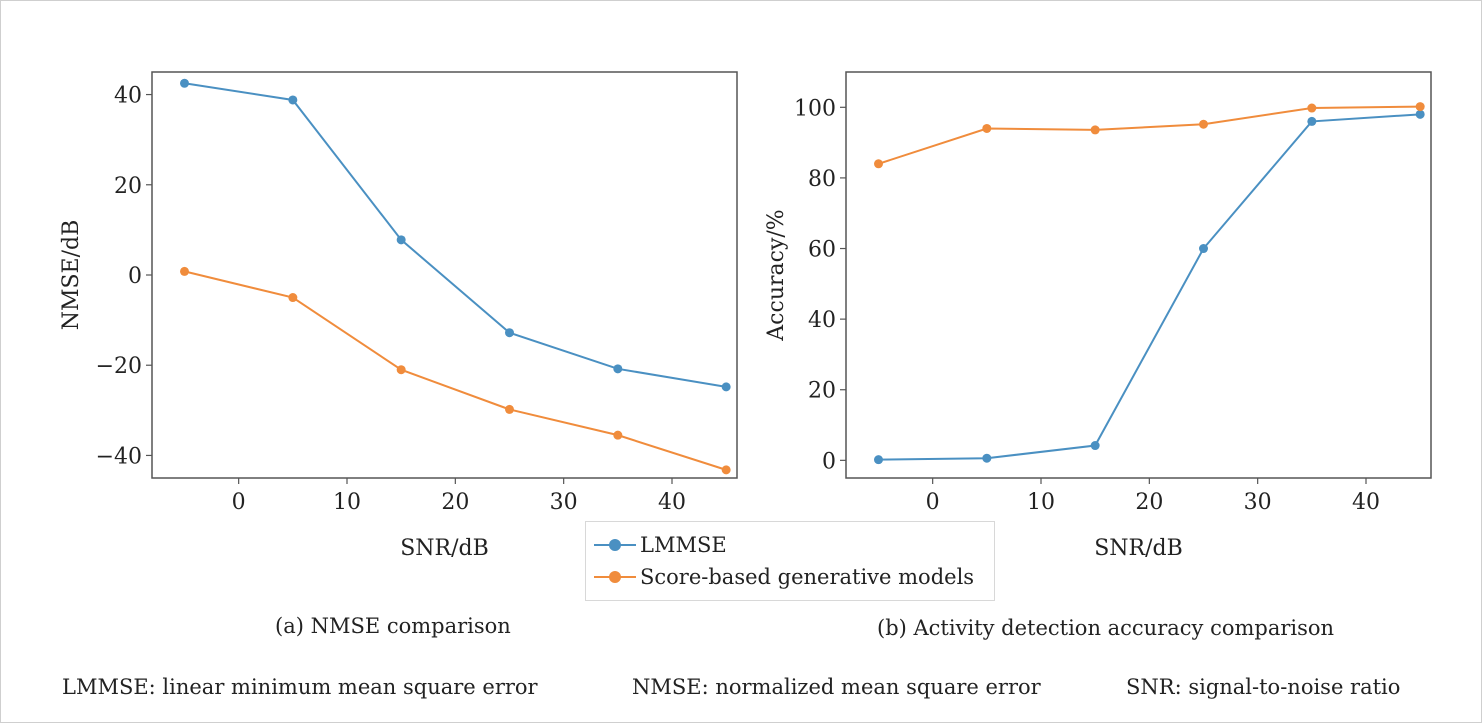 The height and width of the screenshot is (723, 1482). What do you see at coordinates (790, 545) in the screenshot?
I see `legend-item-lmmse: LMMSE` at bounding box center [790, 545].